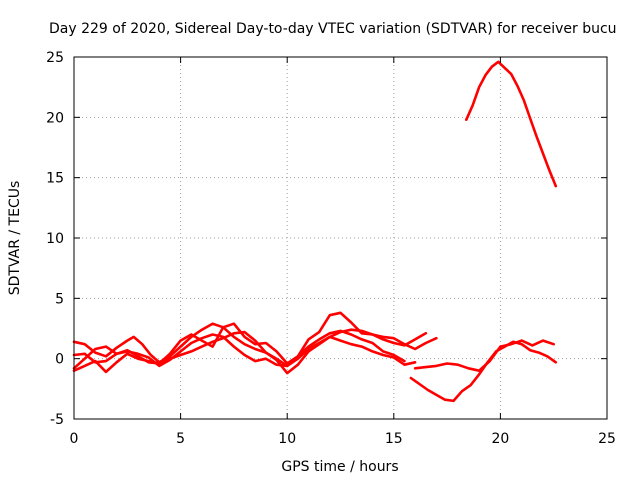 This screenshot has width=640, height=484. I want to click on x-tick-label: 20, so click(500, 439).